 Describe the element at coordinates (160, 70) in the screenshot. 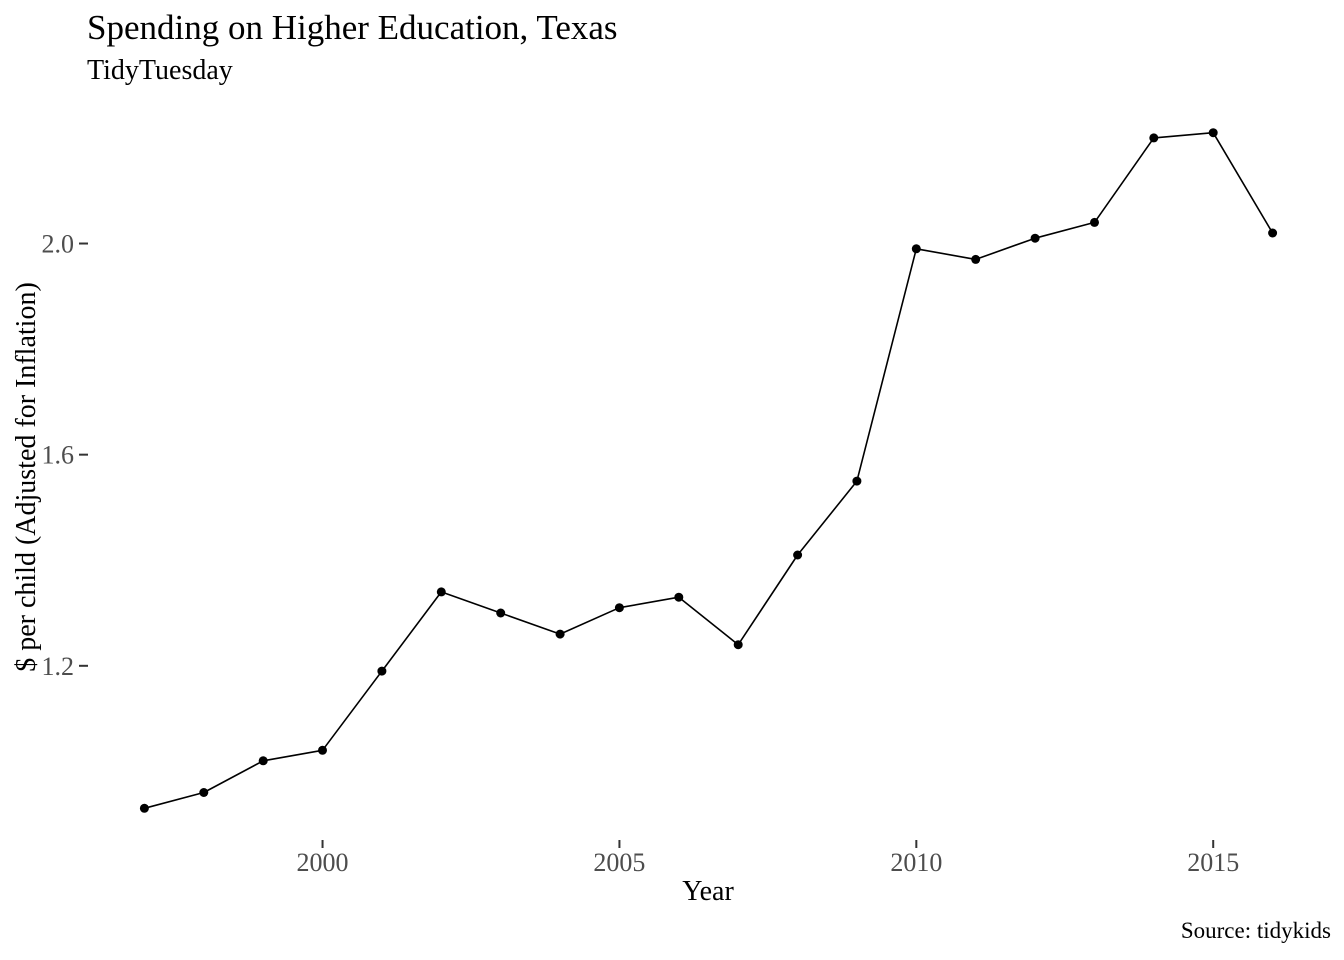

I see `chart-subtitle: TidyTuesday` at that location.